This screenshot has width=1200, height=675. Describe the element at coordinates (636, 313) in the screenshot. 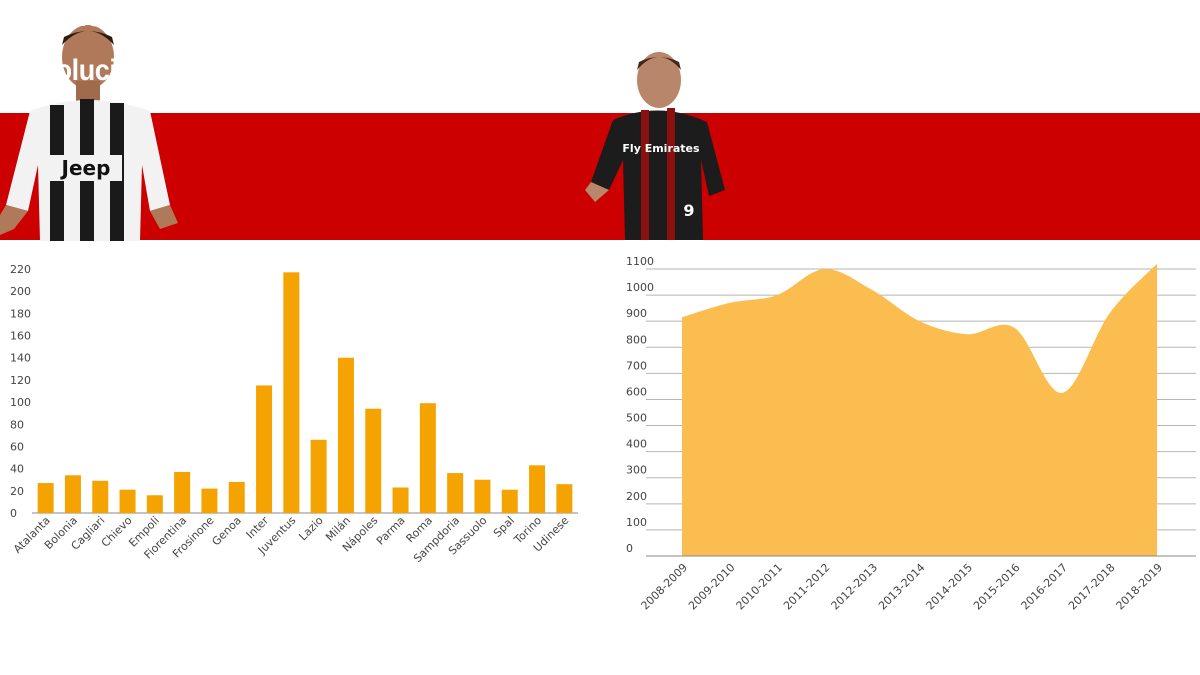

I see `area-y-tick-label-9: 900` at that location.